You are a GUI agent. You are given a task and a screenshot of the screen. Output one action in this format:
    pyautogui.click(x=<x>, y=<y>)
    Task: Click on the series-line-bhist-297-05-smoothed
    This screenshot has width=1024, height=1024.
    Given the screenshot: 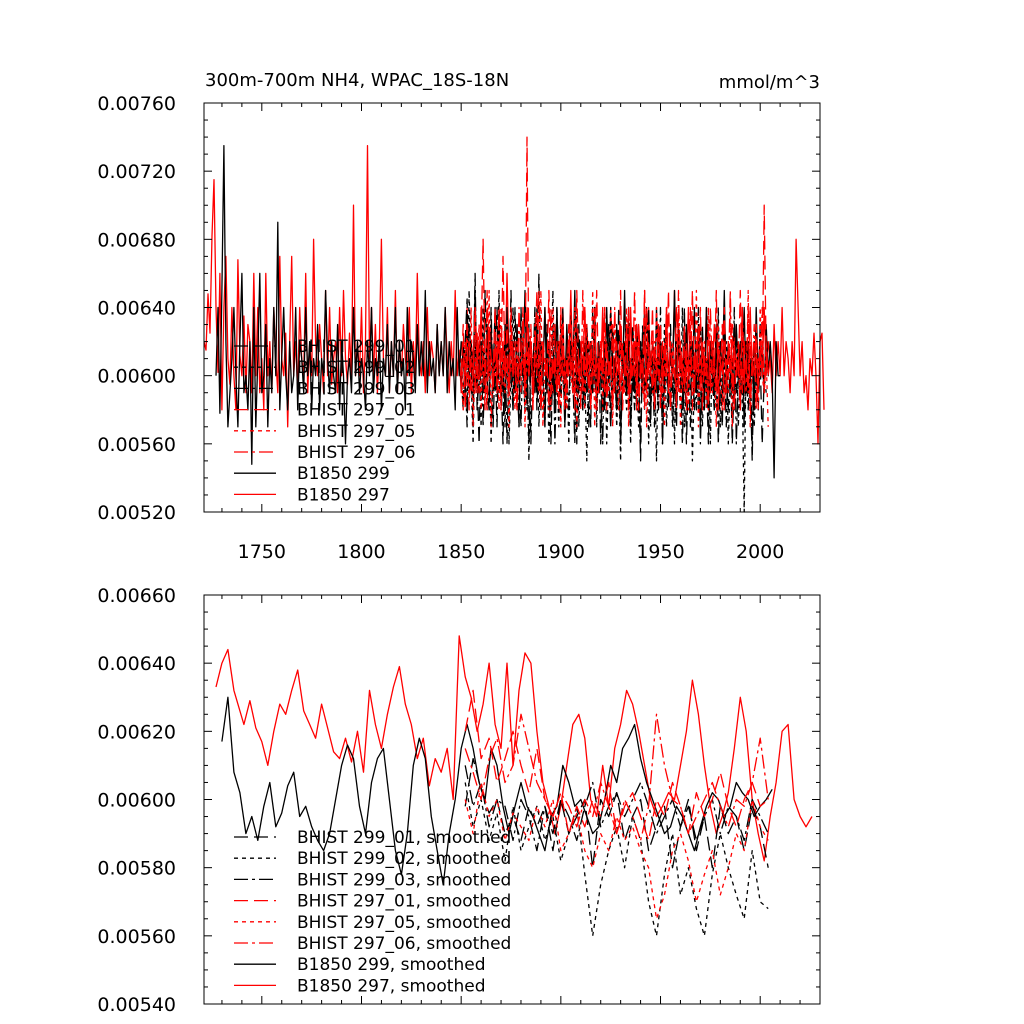 What is the action you would take?
    pyautogui.click(x=616, y=850)
    